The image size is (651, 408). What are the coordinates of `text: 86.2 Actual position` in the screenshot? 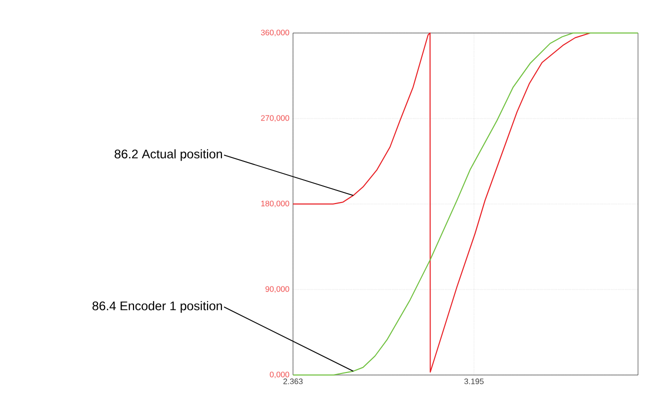 It's located at (168, 155).